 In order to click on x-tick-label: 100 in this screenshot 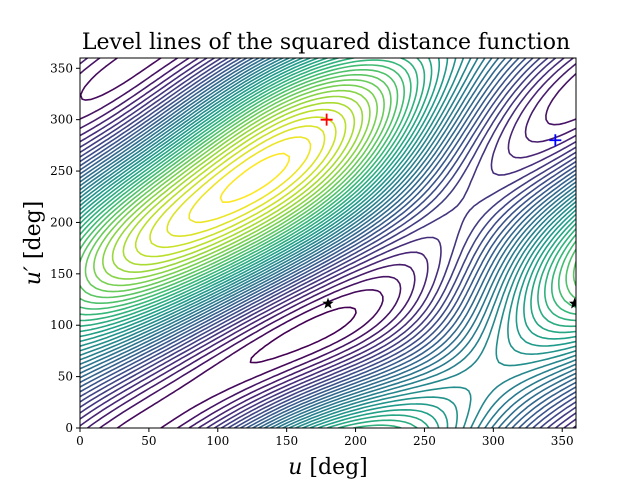, I will do `click(217, 441)`.